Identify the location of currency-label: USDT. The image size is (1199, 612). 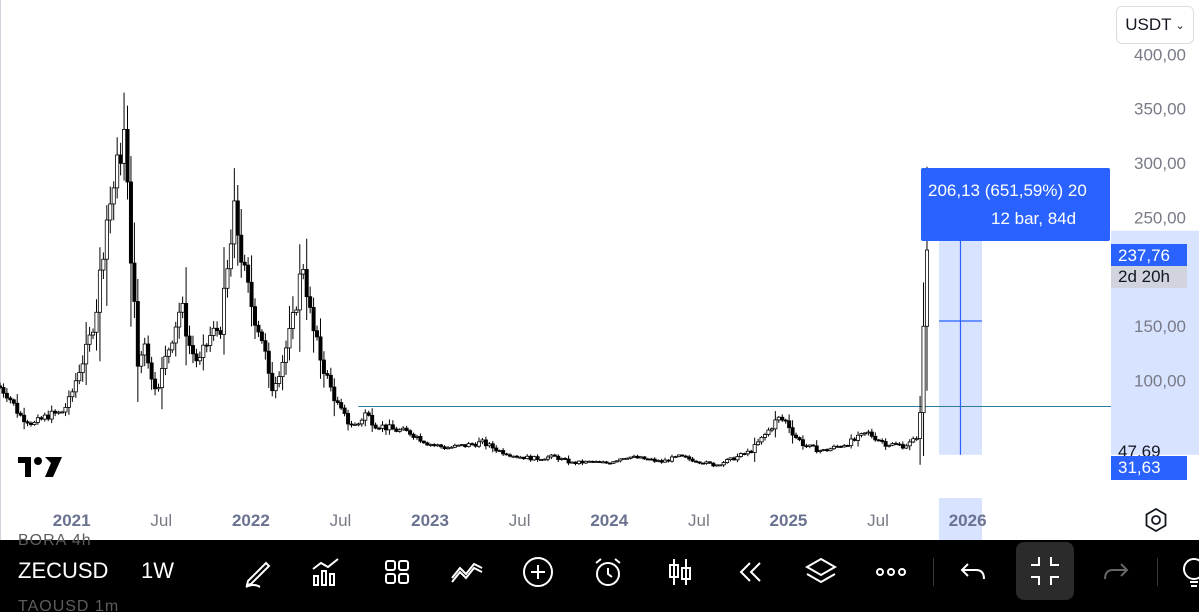
(1148, 24).